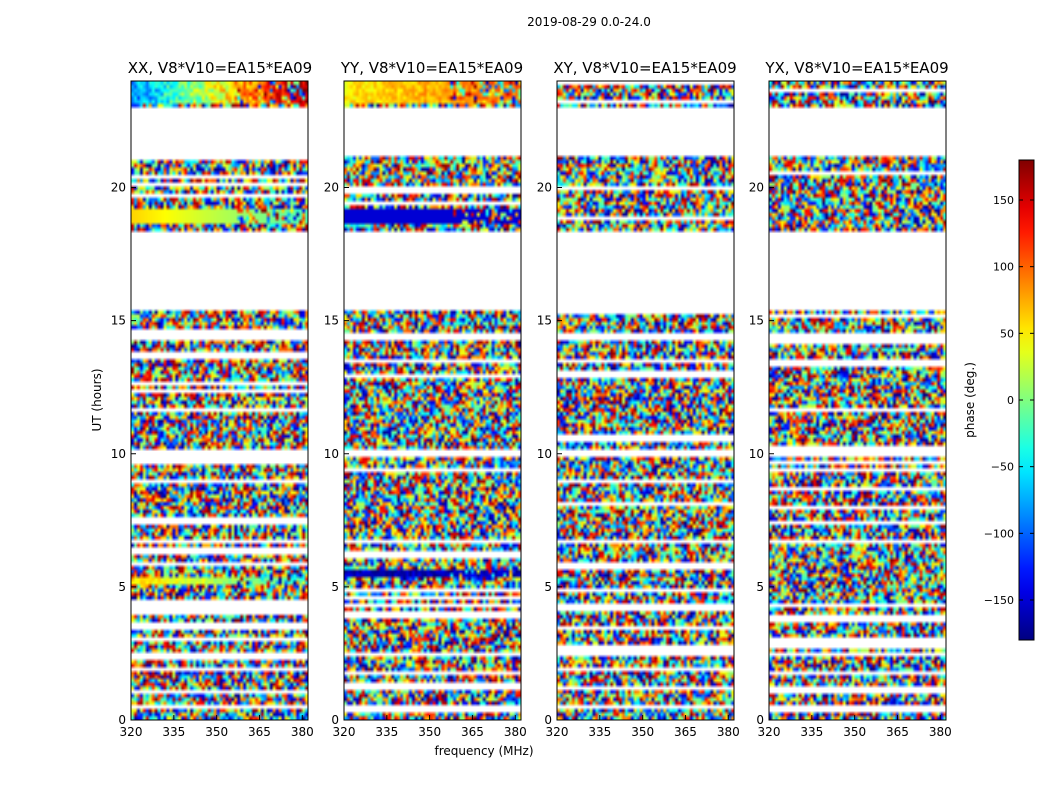  What do you see at coordinates (589, 22) in the screenshot?
I see `figure-suptitle: 2019-08-29 0.0-24.0` at bounding box center [589, 22].